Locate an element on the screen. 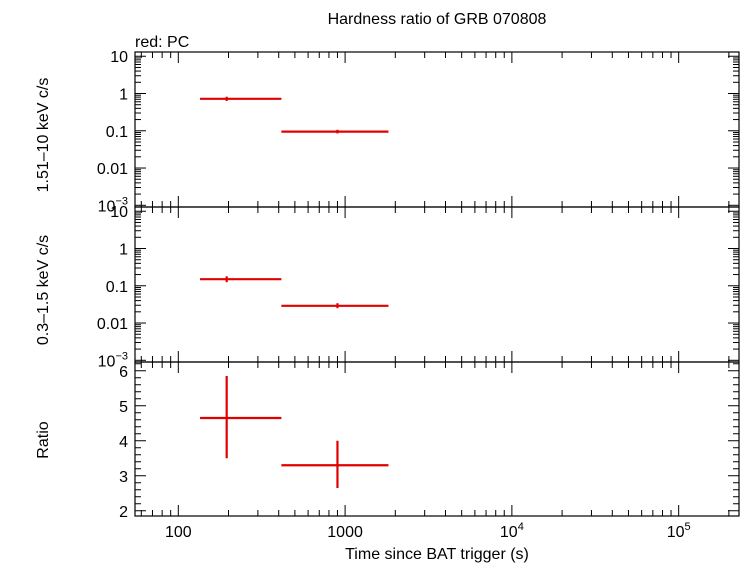 The width and height of the screenshot is (742, 566). x-tick-label: 10⁵ is located at coordinates (679, 531).